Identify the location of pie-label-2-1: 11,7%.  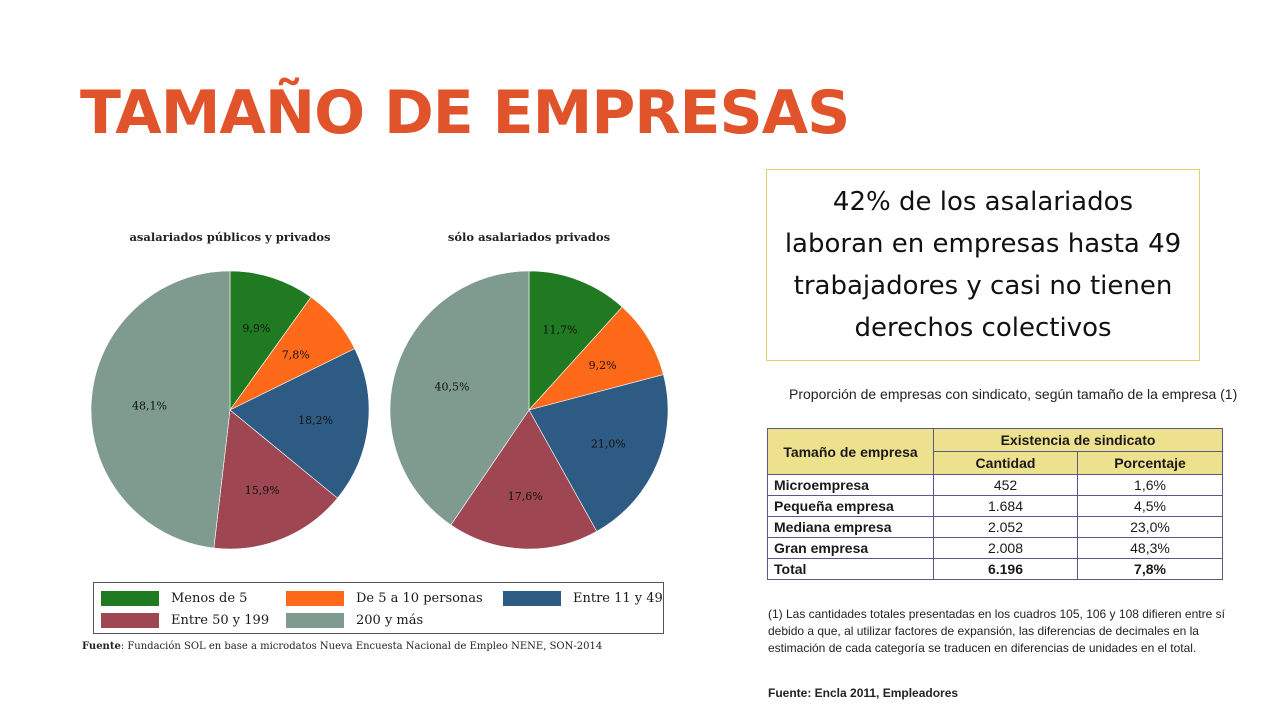
(559, 330).